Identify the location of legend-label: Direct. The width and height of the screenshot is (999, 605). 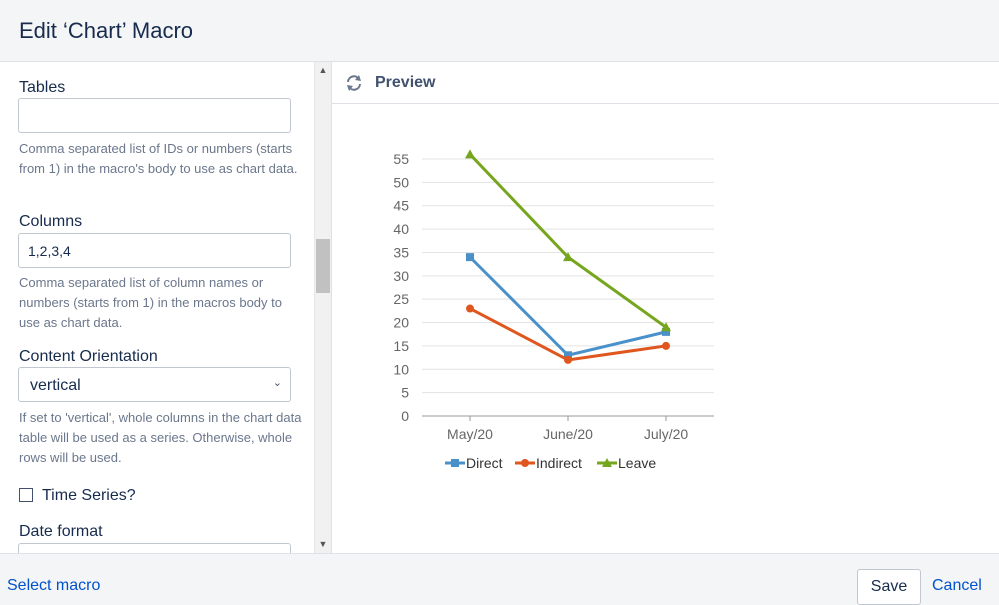
(484, 463).